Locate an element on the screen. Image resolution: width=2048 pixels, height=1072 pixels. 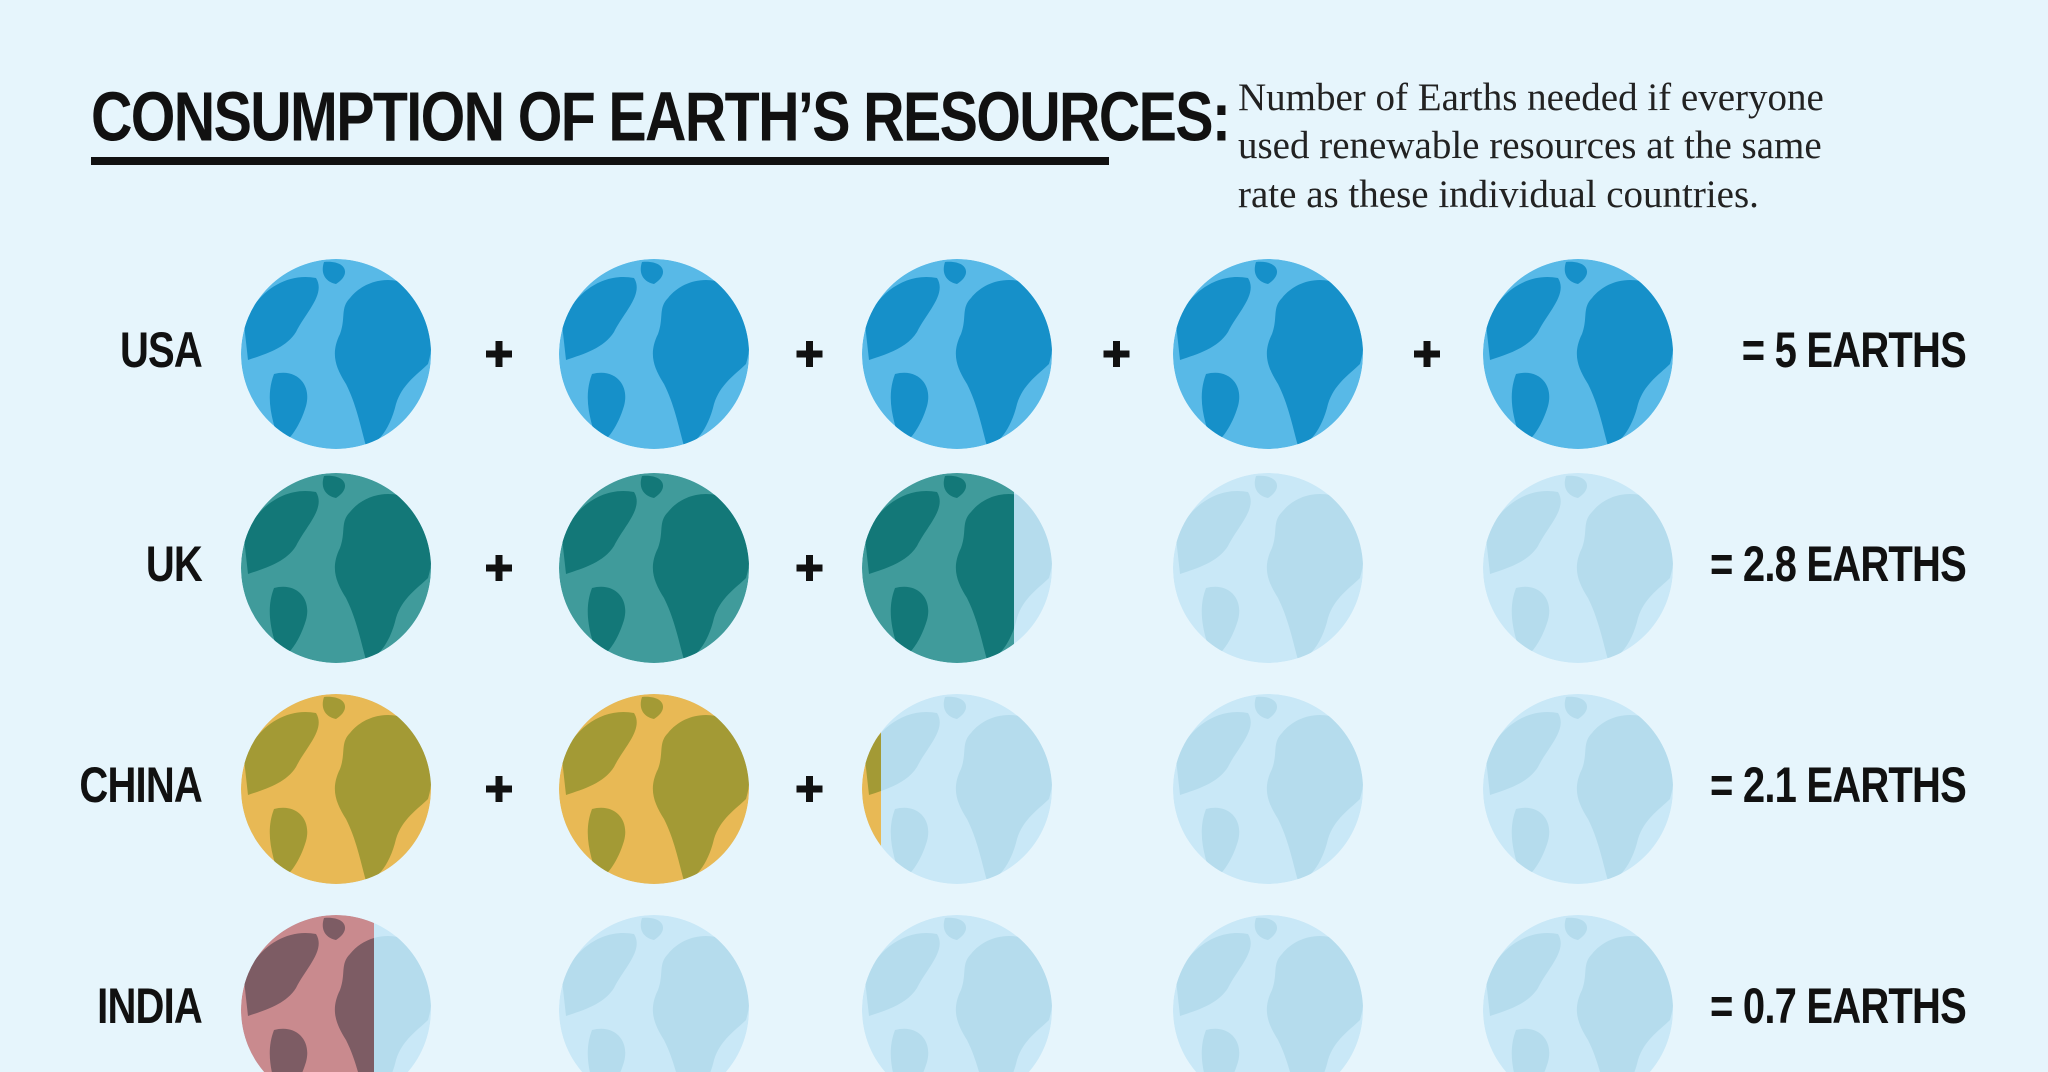
row-label-group: INDIA is located at coordinates (150, 1006).